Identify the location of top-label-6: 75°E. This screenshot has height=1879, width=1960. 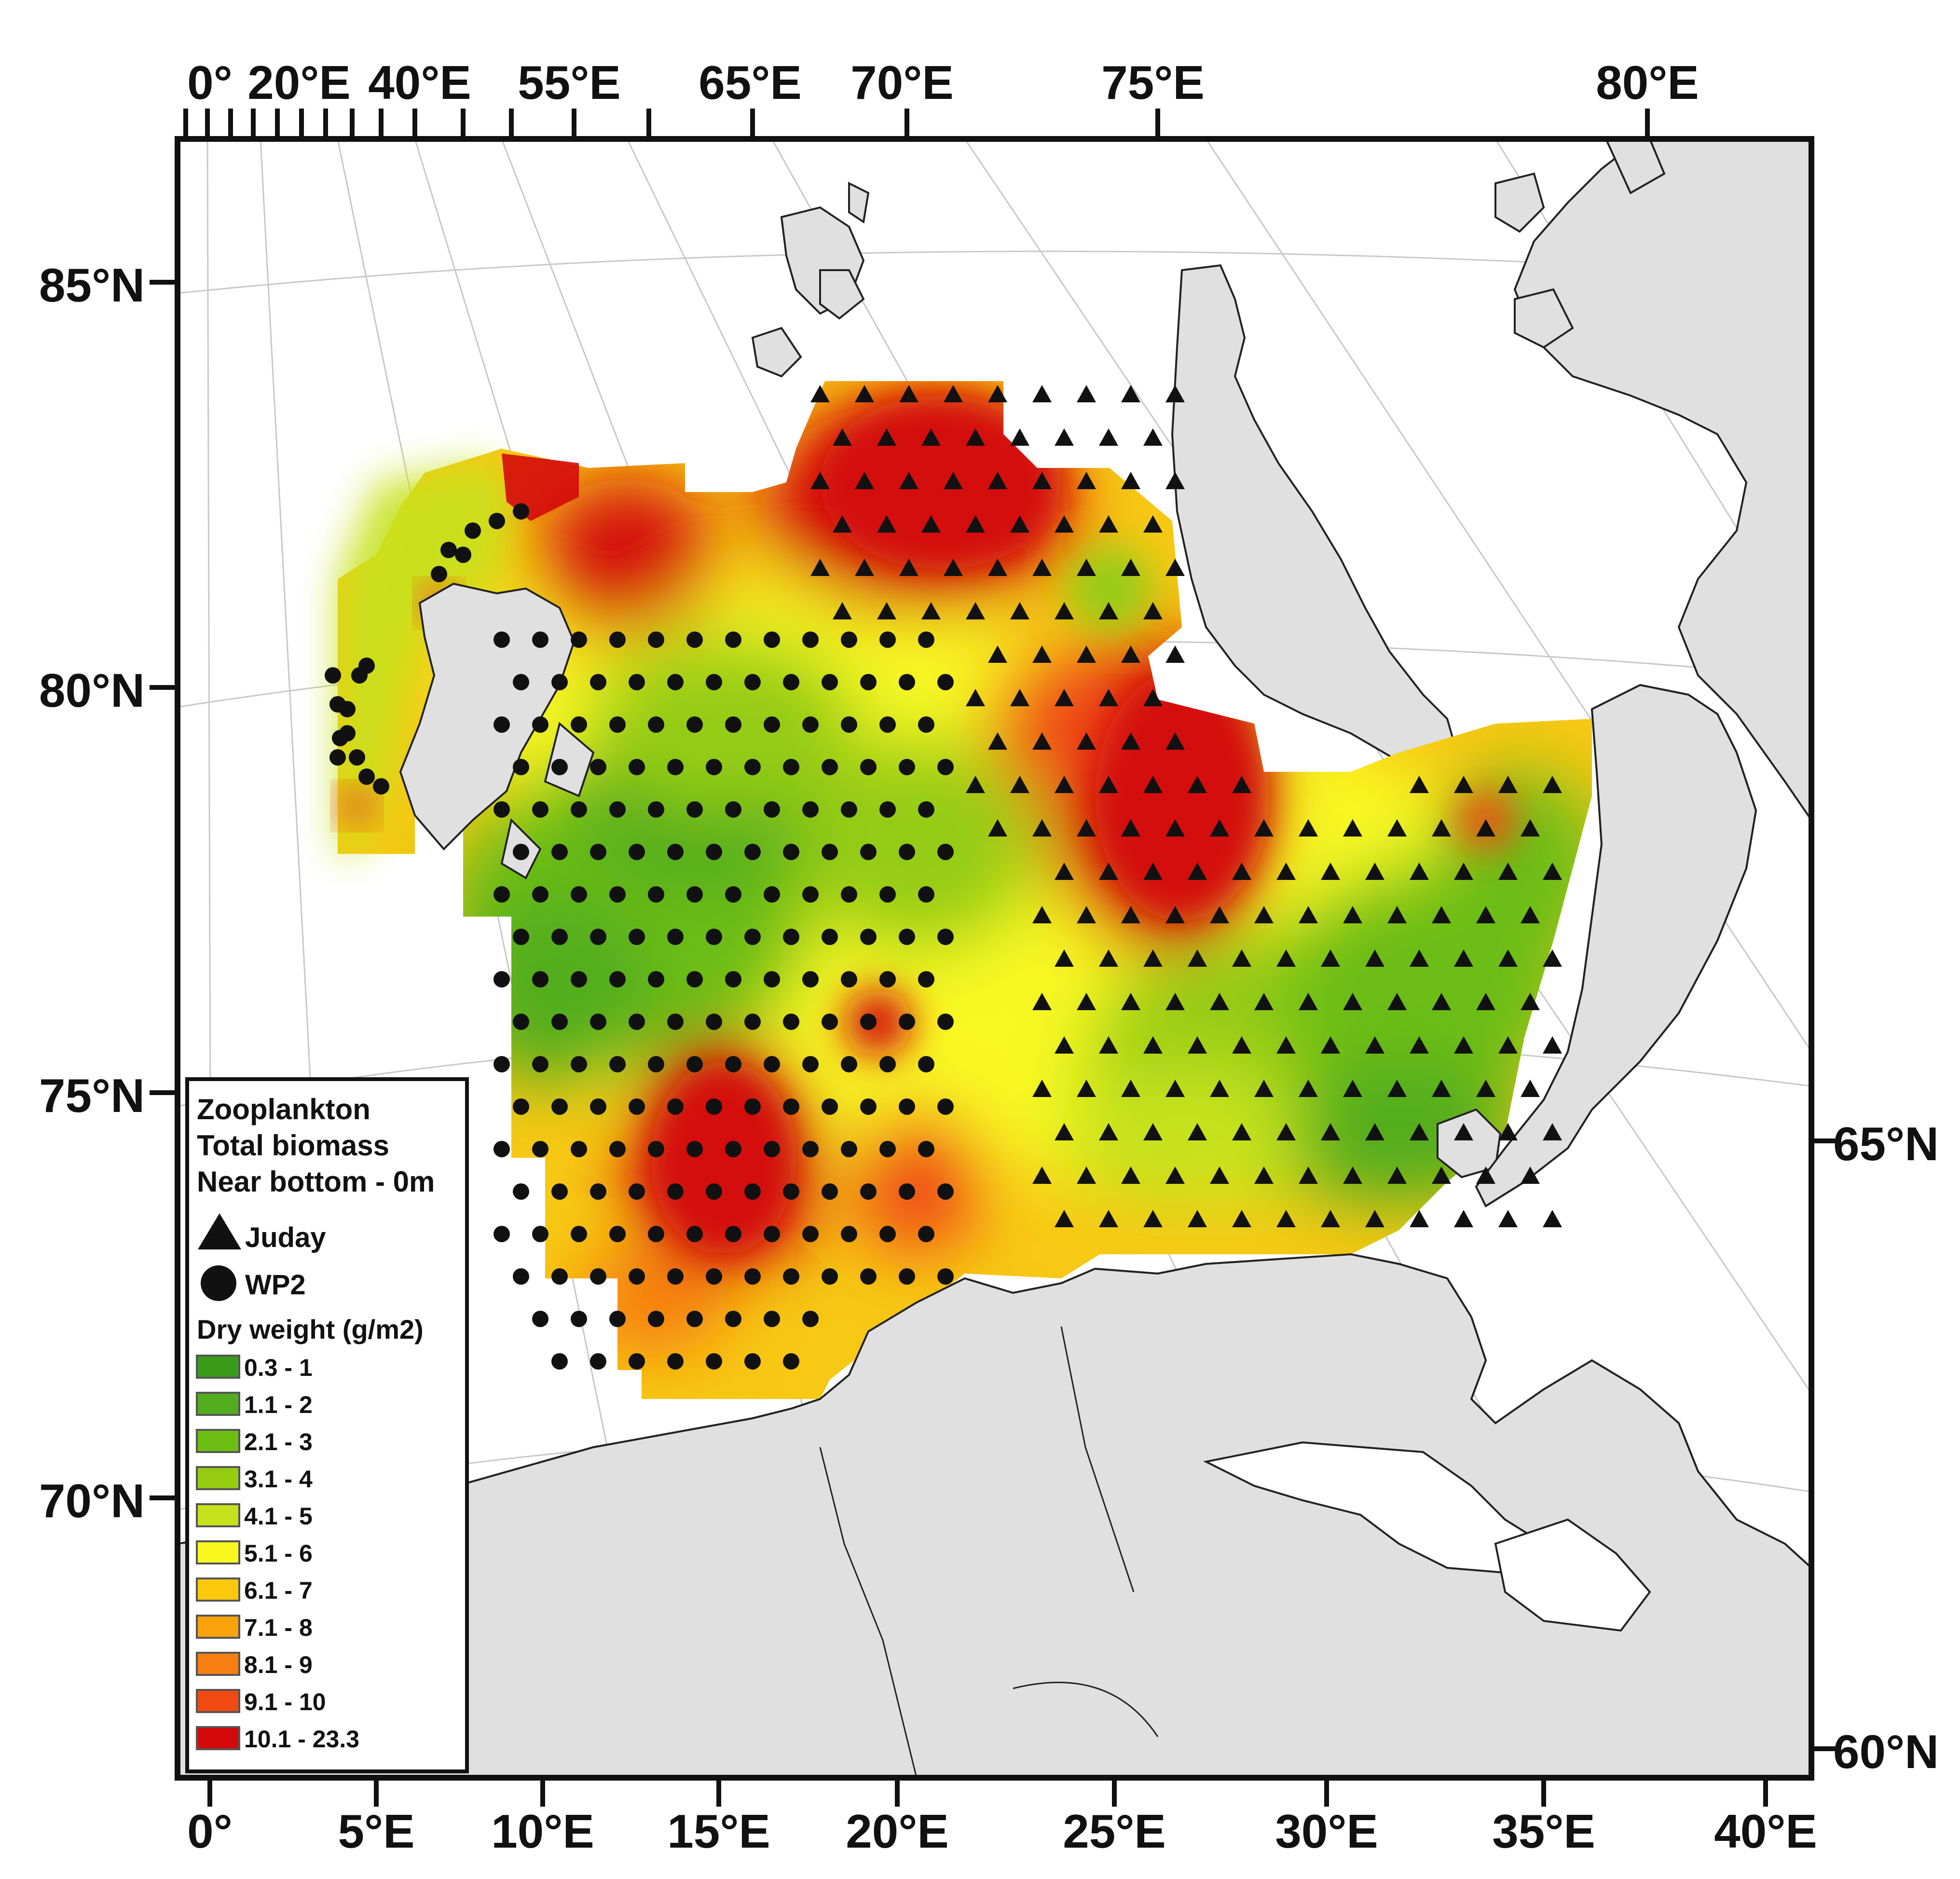
(1153, 82).